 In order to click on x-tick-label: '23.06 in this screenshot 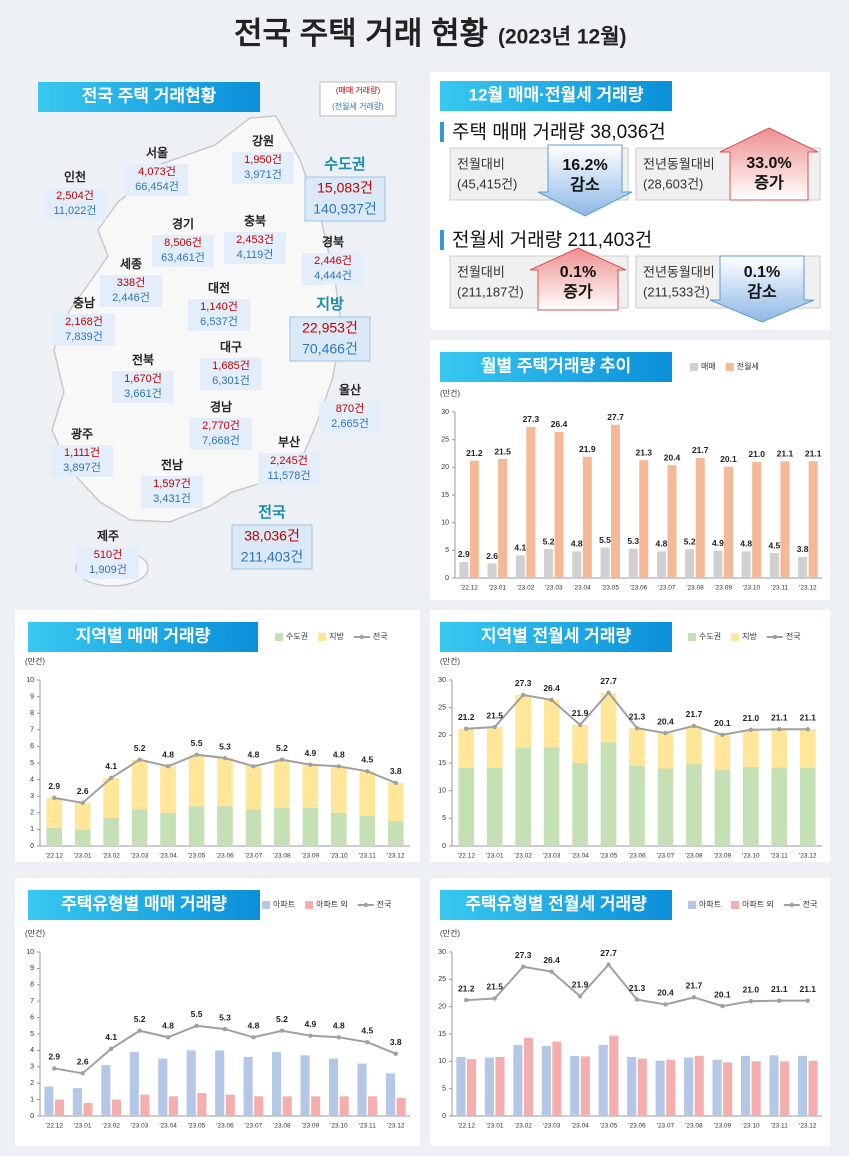, I will do `click(637, 1126)`.